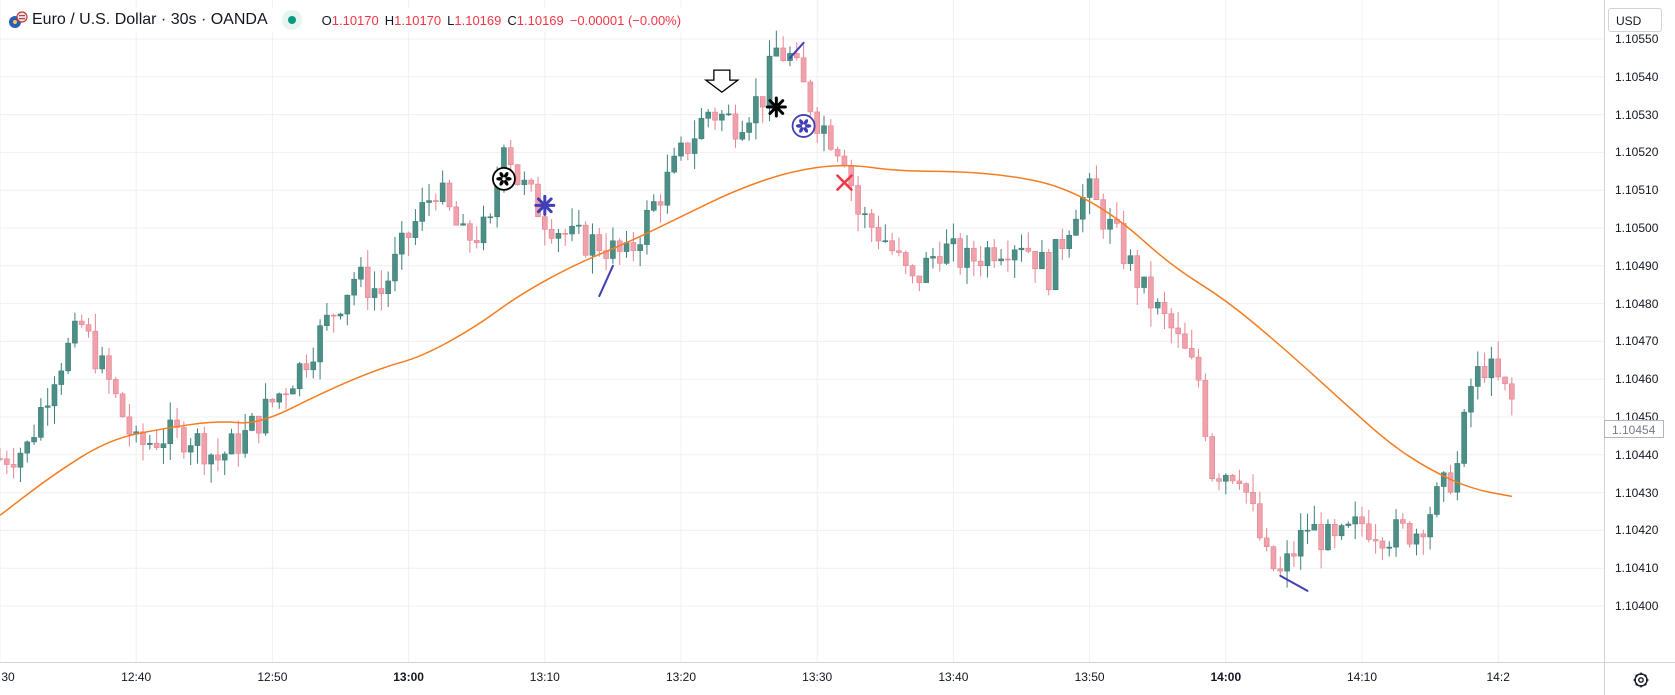  Describe the element at coordinates (721, 81) in the screenshot. I see `arrow-down-icon` at that location.